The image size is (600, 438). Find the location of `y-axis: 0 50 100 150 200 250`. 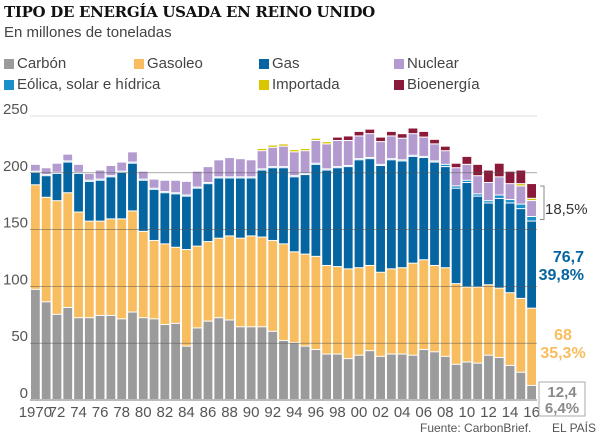

y-axis: 0 50 100 150 200 250 is located at coordinates (15, 251).